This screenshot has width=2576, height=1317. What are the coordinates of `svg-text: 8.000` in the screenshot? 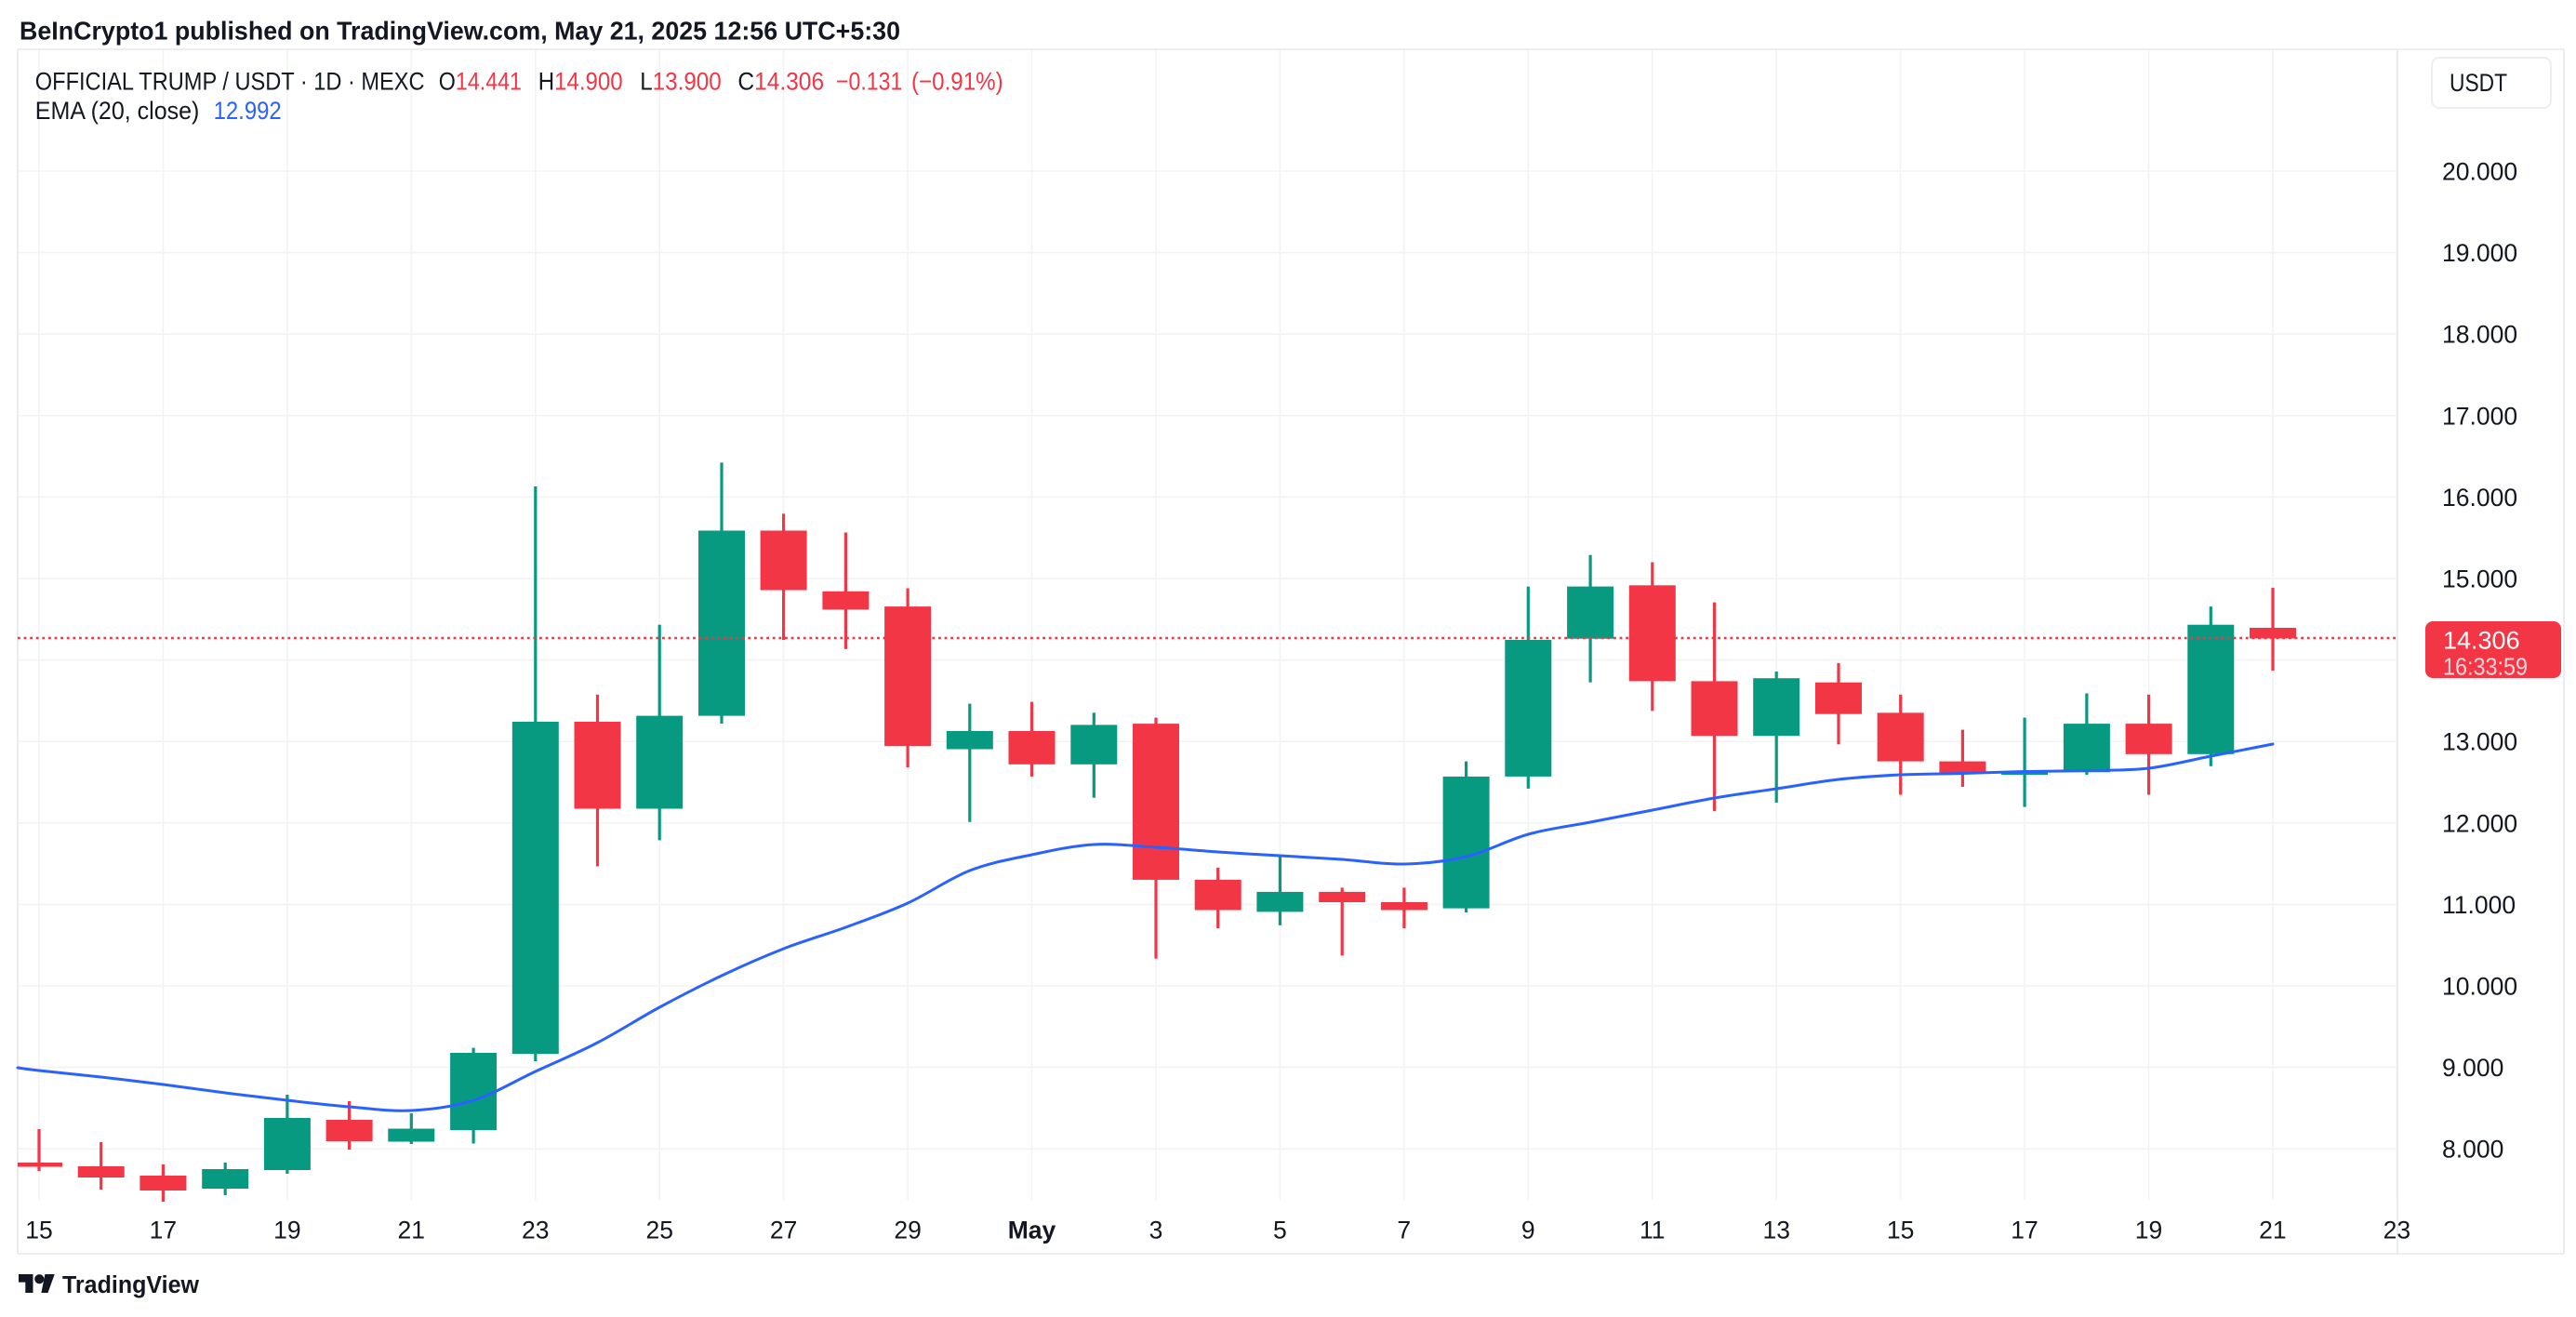 It's located at (2472, 1150).